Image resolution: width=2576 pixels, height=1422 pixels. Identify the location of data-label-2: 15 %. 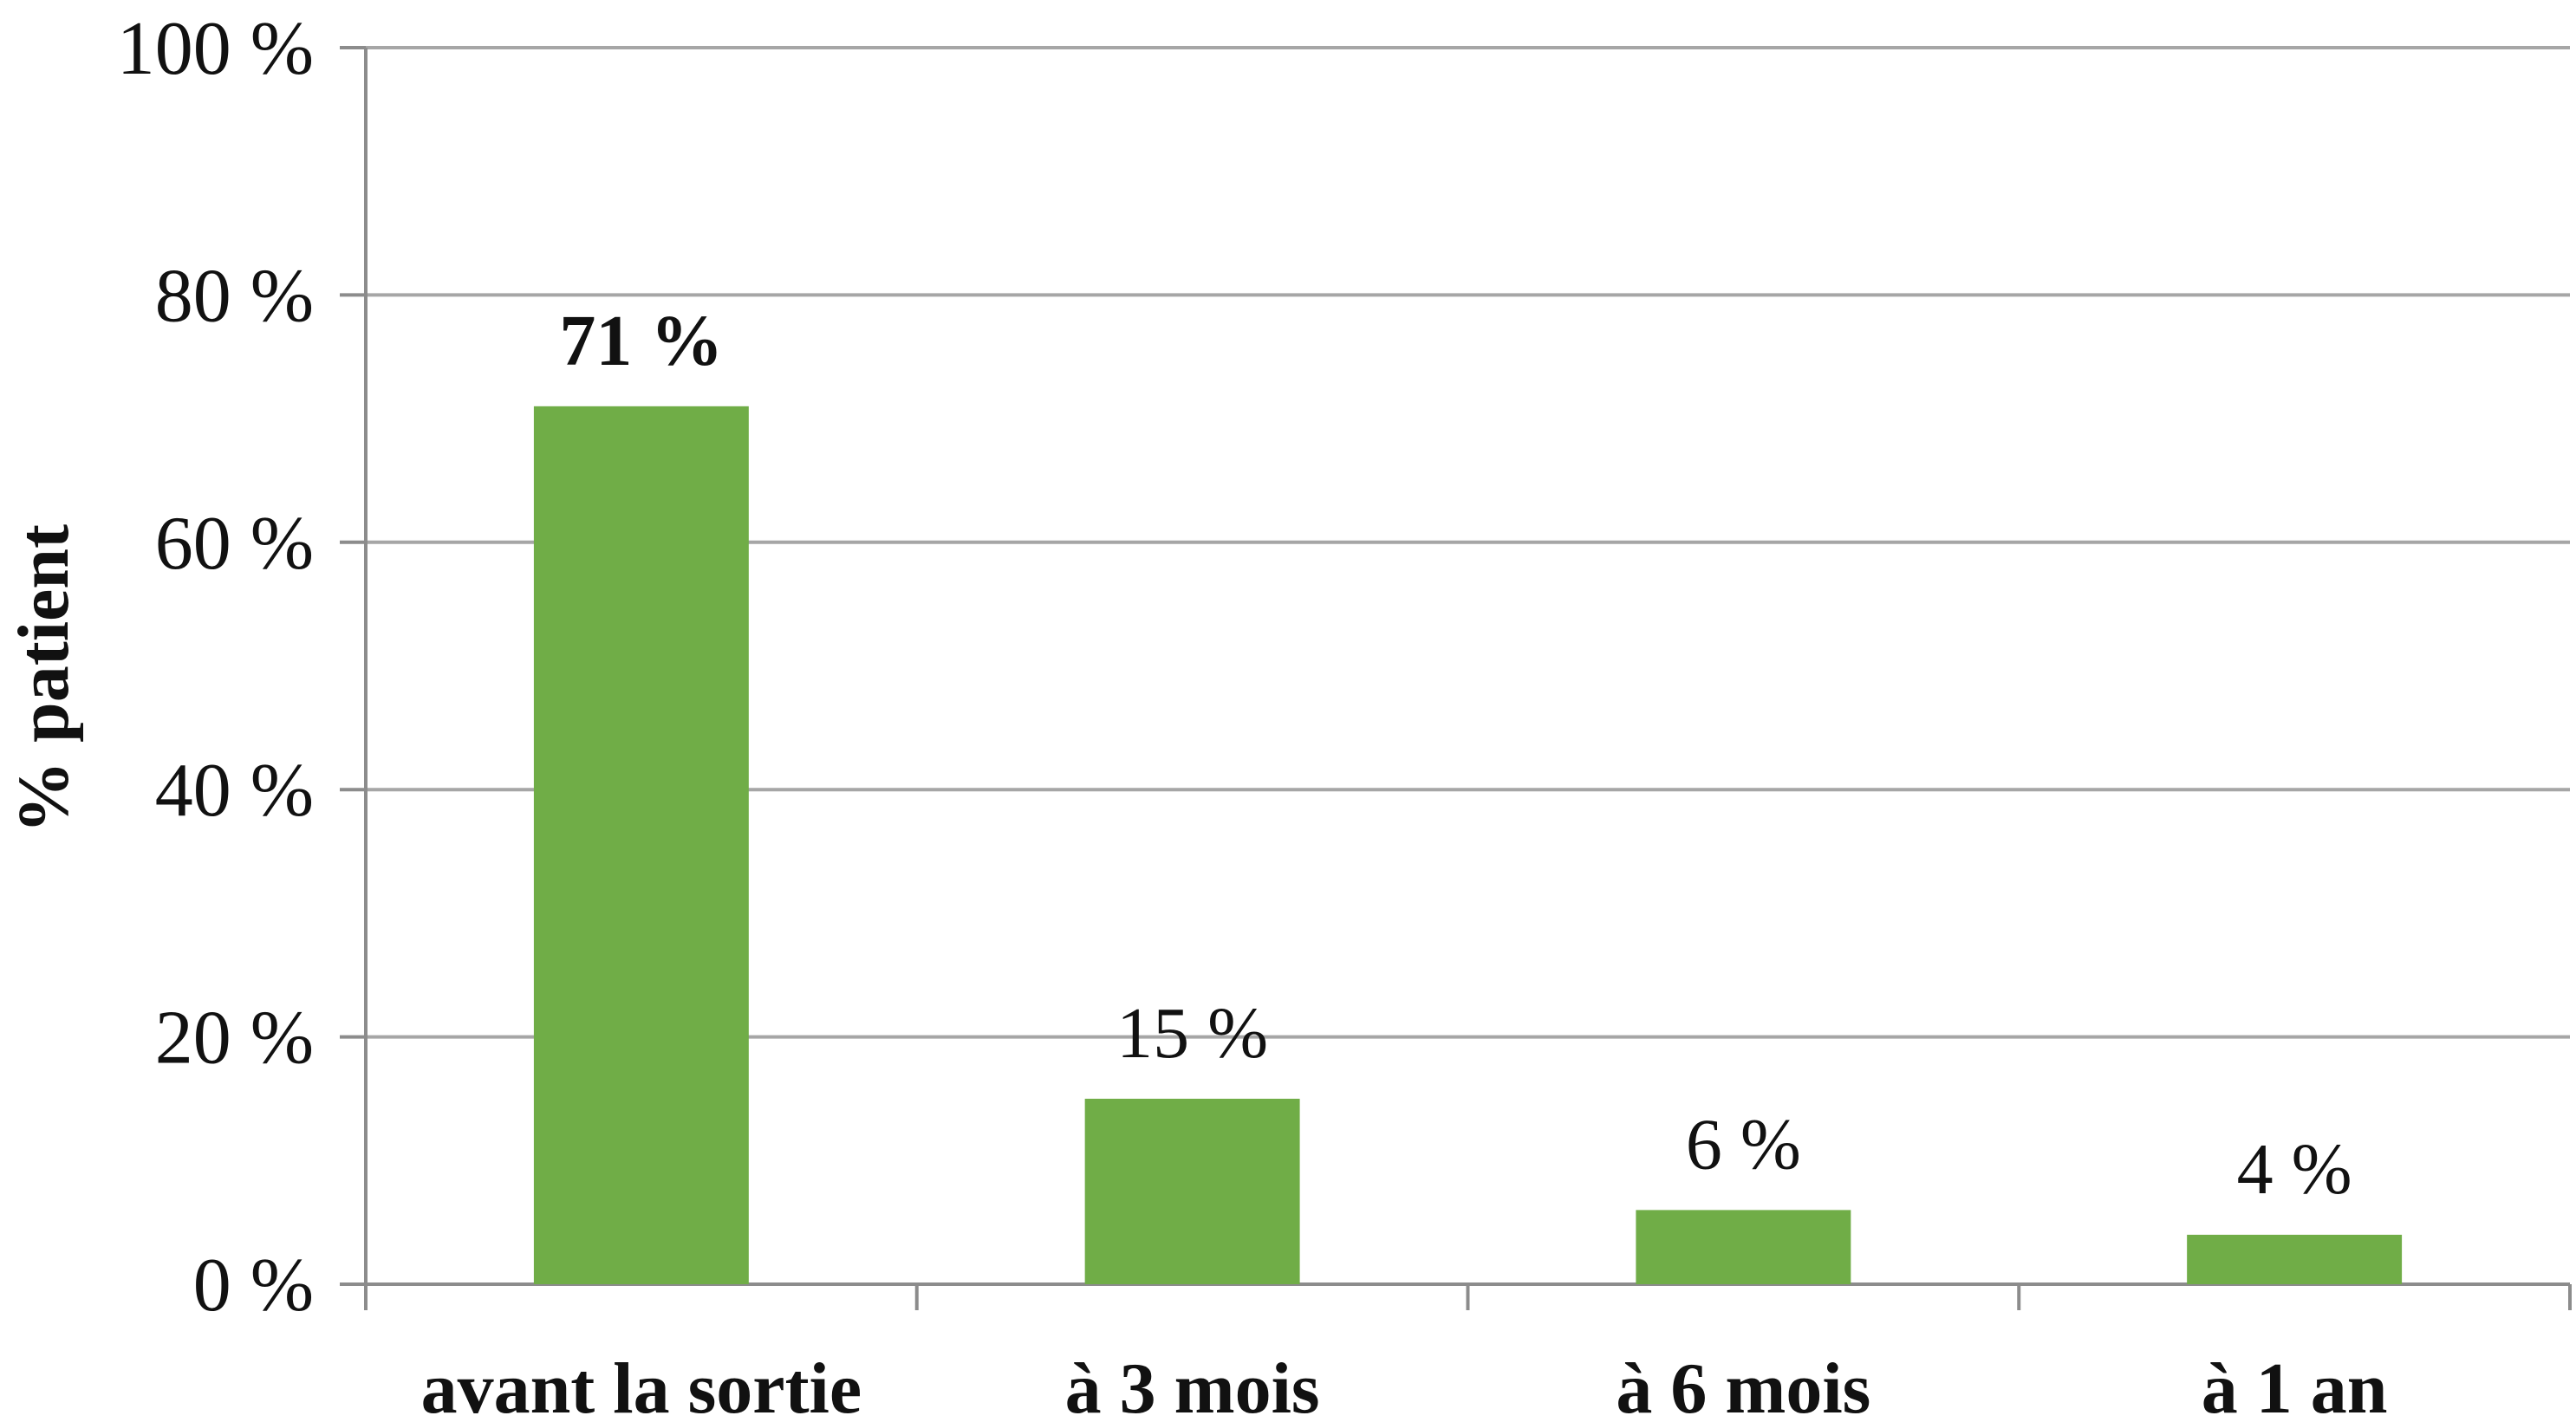
(1192, 1033).